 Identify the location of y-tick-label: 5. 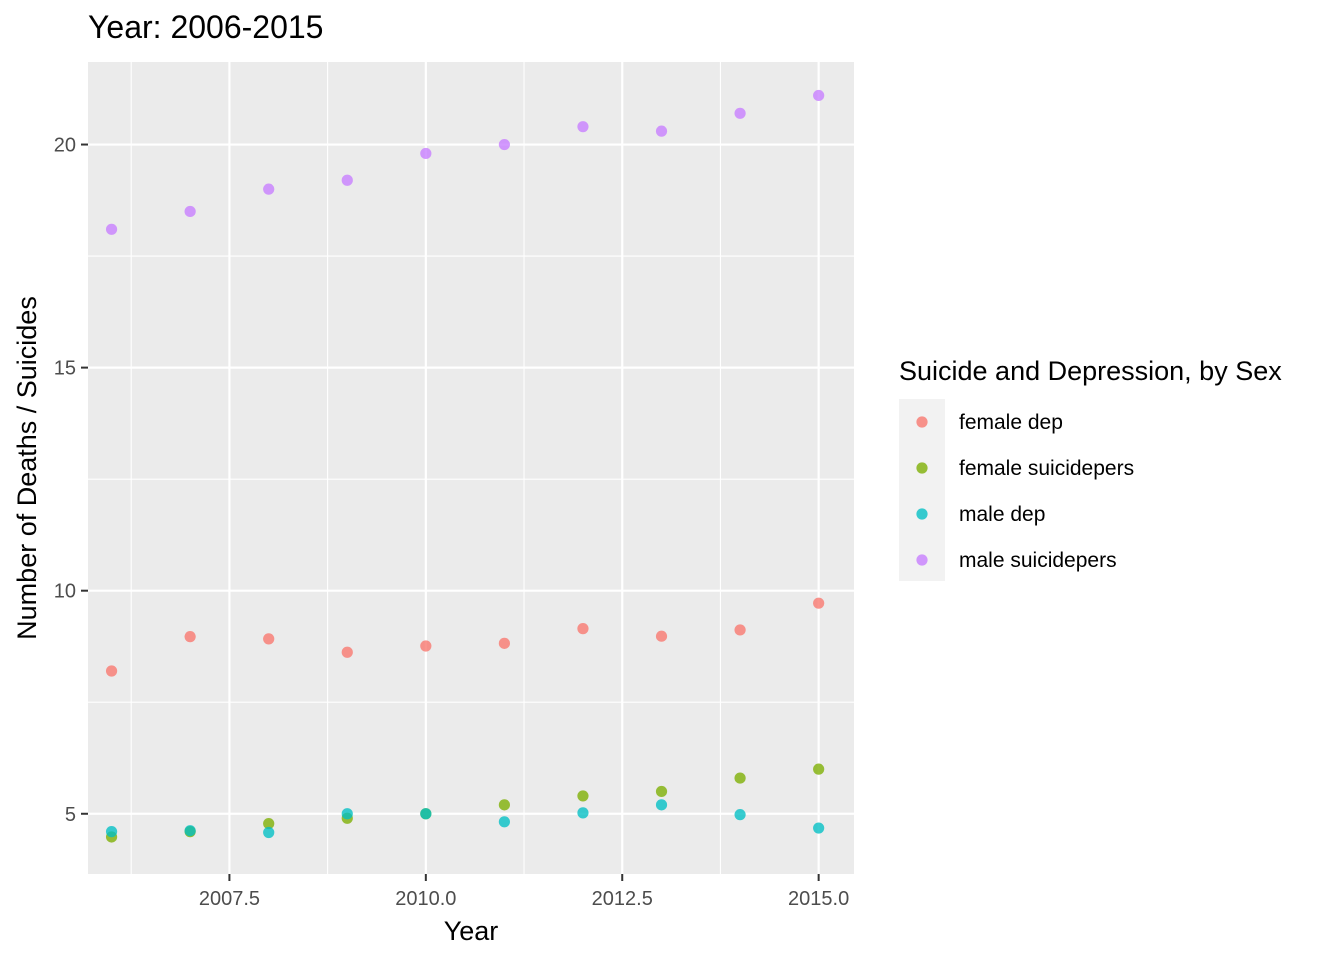
(70, 815).